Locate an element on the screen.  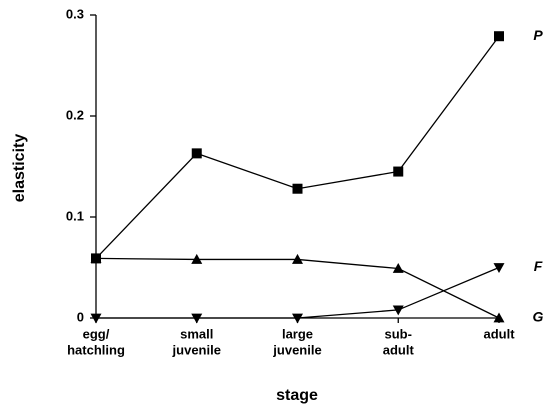
x-tick-label: large is located at coordinates (297, 333).